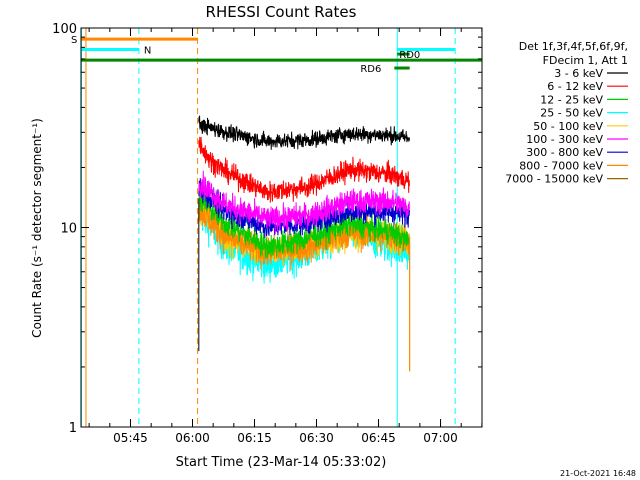 This screenshot has width=640, height=480. What do you see at coordinates (564, 152) in the screenshot?
I see `legend-label: 300 - 800 keV` at bounding box center [564, 152].